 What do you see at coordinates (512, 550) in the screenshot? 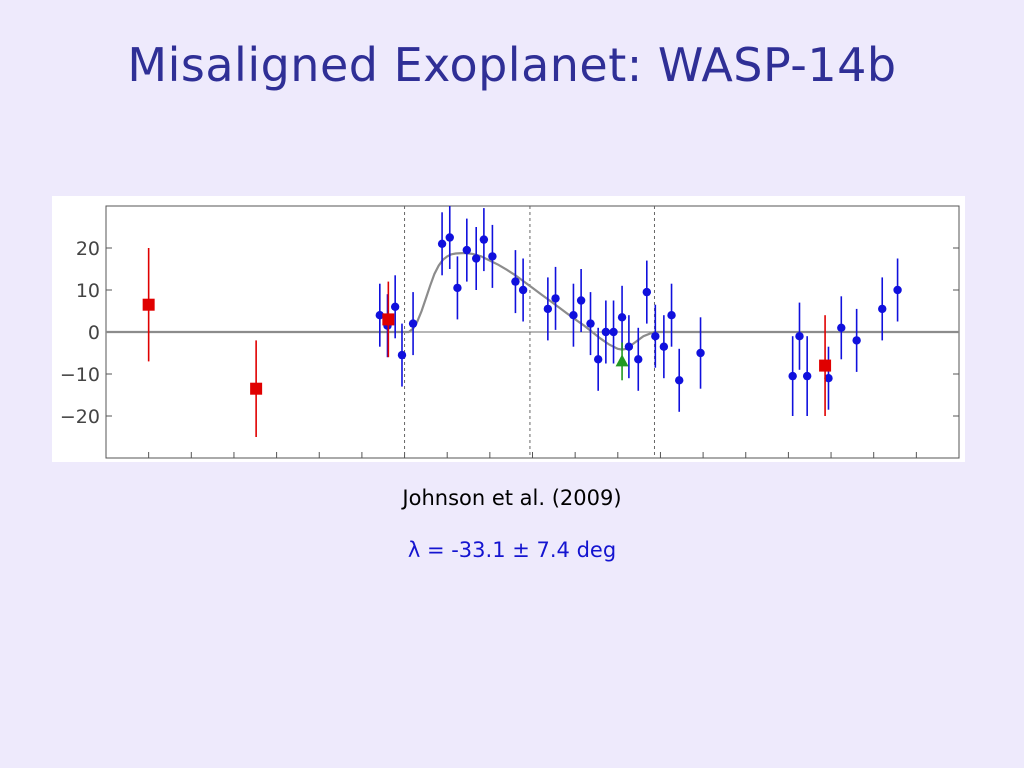
I see `lambda-value: λ = -33.1 ± 7.4 deg` at bounding box center [512, 550].